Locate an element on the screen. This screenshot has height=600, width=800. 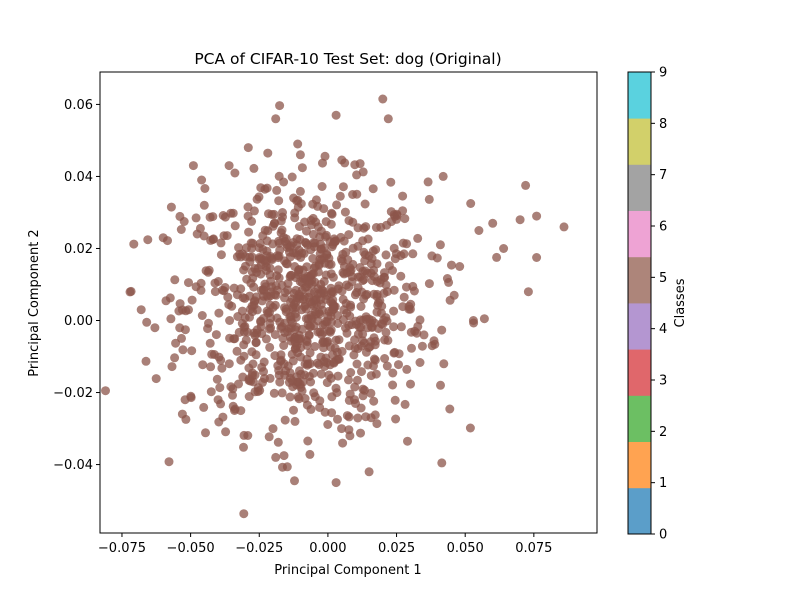
x-tick-label: 0.025 is located at coordinates (396, 548).